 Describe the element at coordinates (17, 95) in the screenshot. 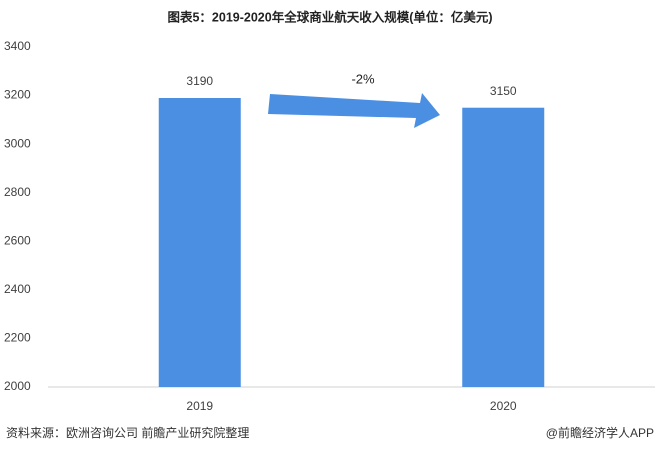

I see `y-tick-label: 3200` at that location.